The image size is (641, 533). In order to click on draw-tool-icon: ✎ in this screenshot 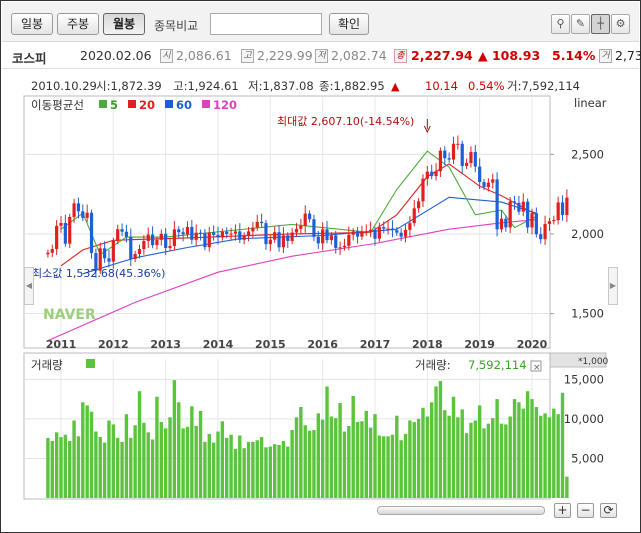, I will do `click(580, 24)`.